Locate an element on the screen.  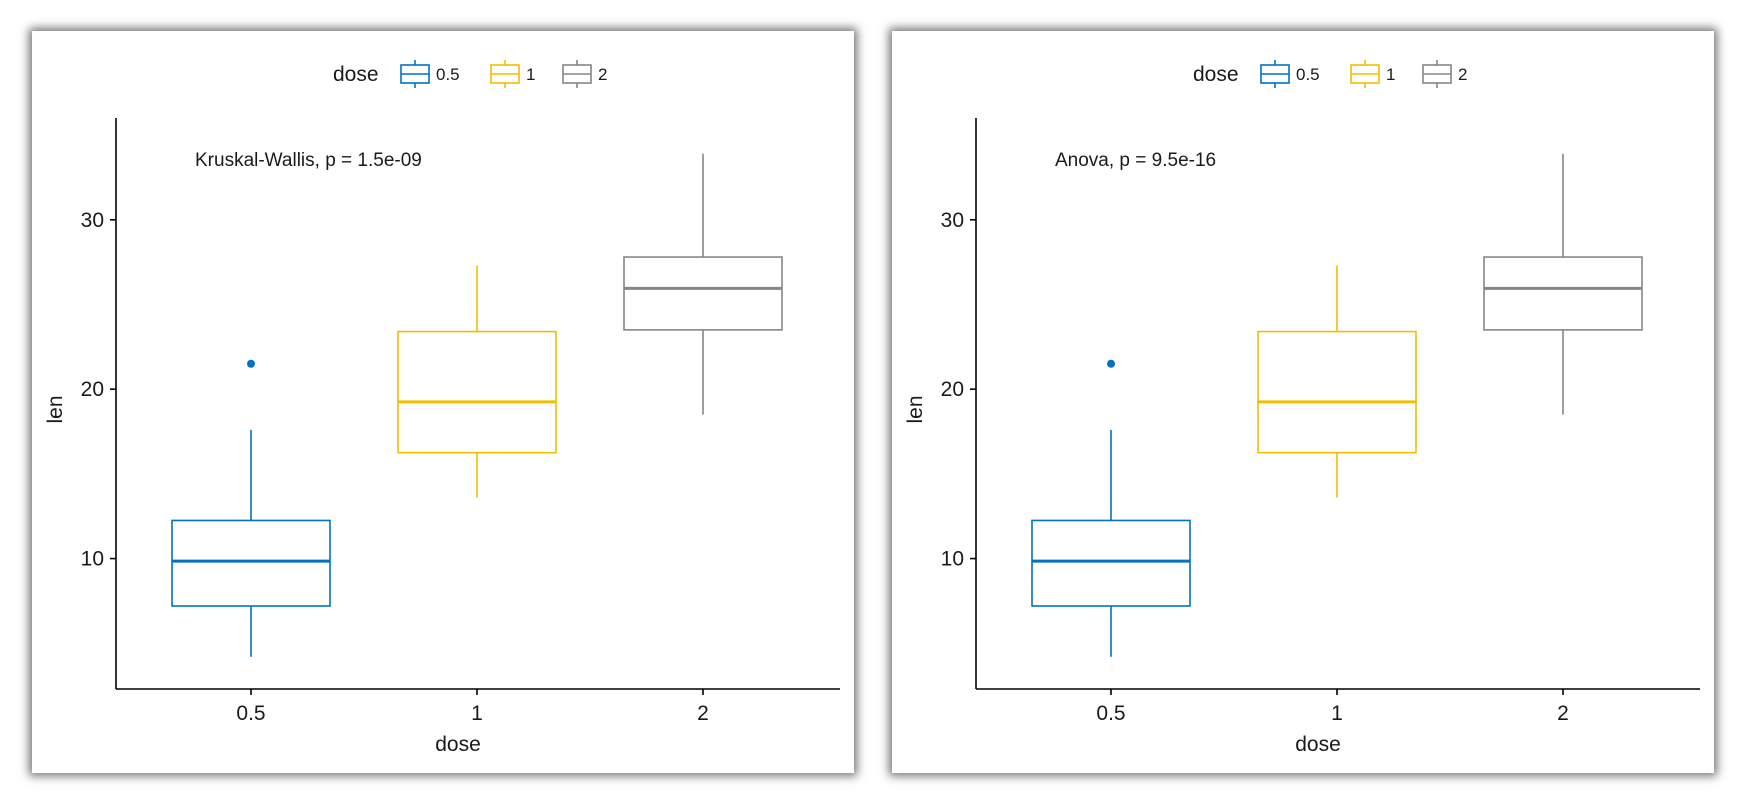
stat-annotation: Anova, p = 9.5e-16 is located at coordinates (1135, 160).